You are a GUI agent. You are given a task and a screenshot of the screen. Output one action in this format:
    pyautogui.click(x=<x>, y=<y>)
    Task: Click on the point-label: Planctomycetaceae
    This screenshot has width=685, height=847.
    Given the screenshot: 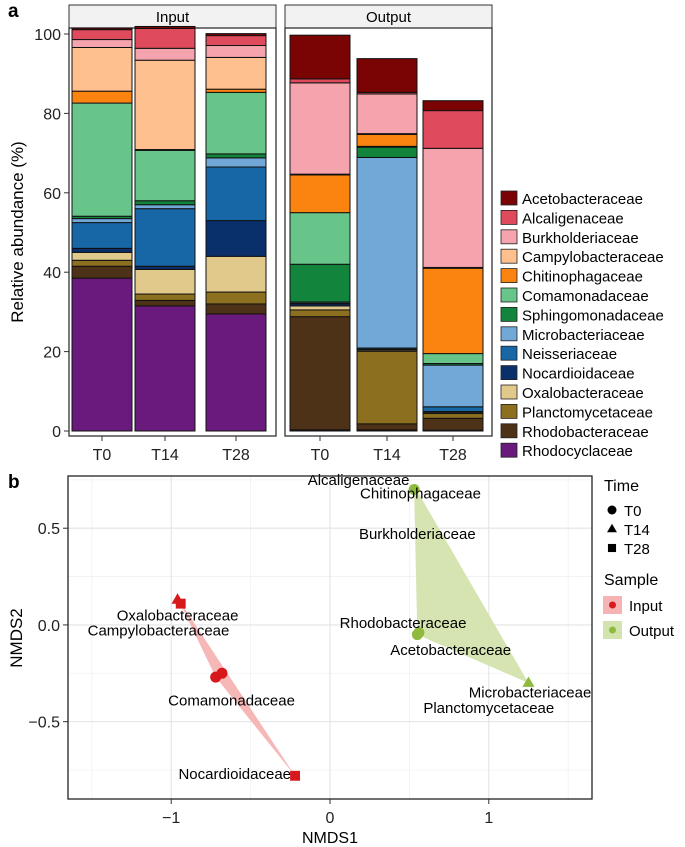 What is the action you would take?
    pyautogui.click(x=488, y=708)
    